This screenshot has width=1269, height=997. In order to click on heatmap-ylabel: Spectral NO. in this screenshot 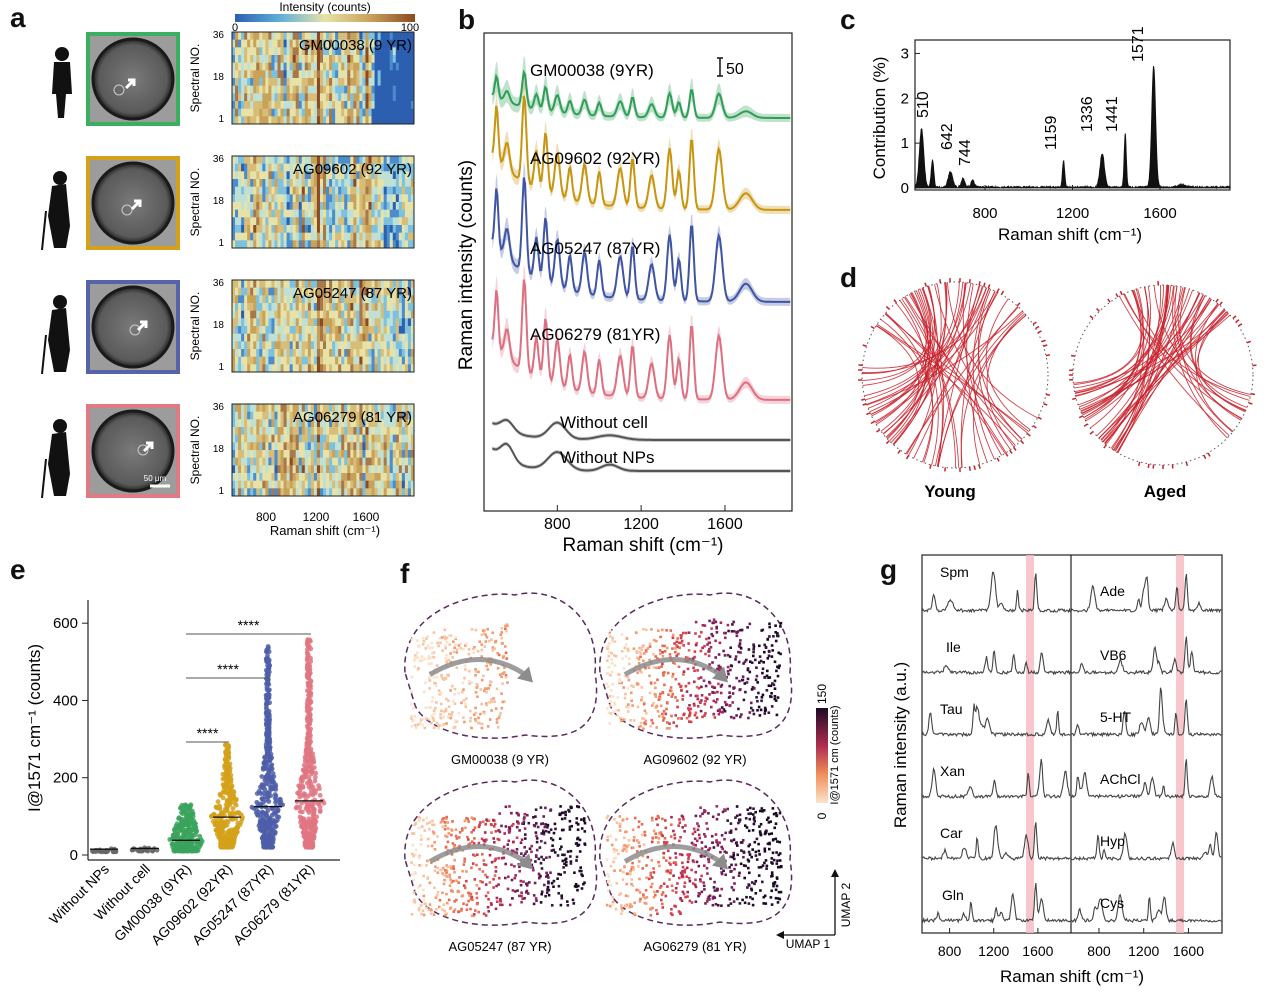, I will do `click(195, 450)`.